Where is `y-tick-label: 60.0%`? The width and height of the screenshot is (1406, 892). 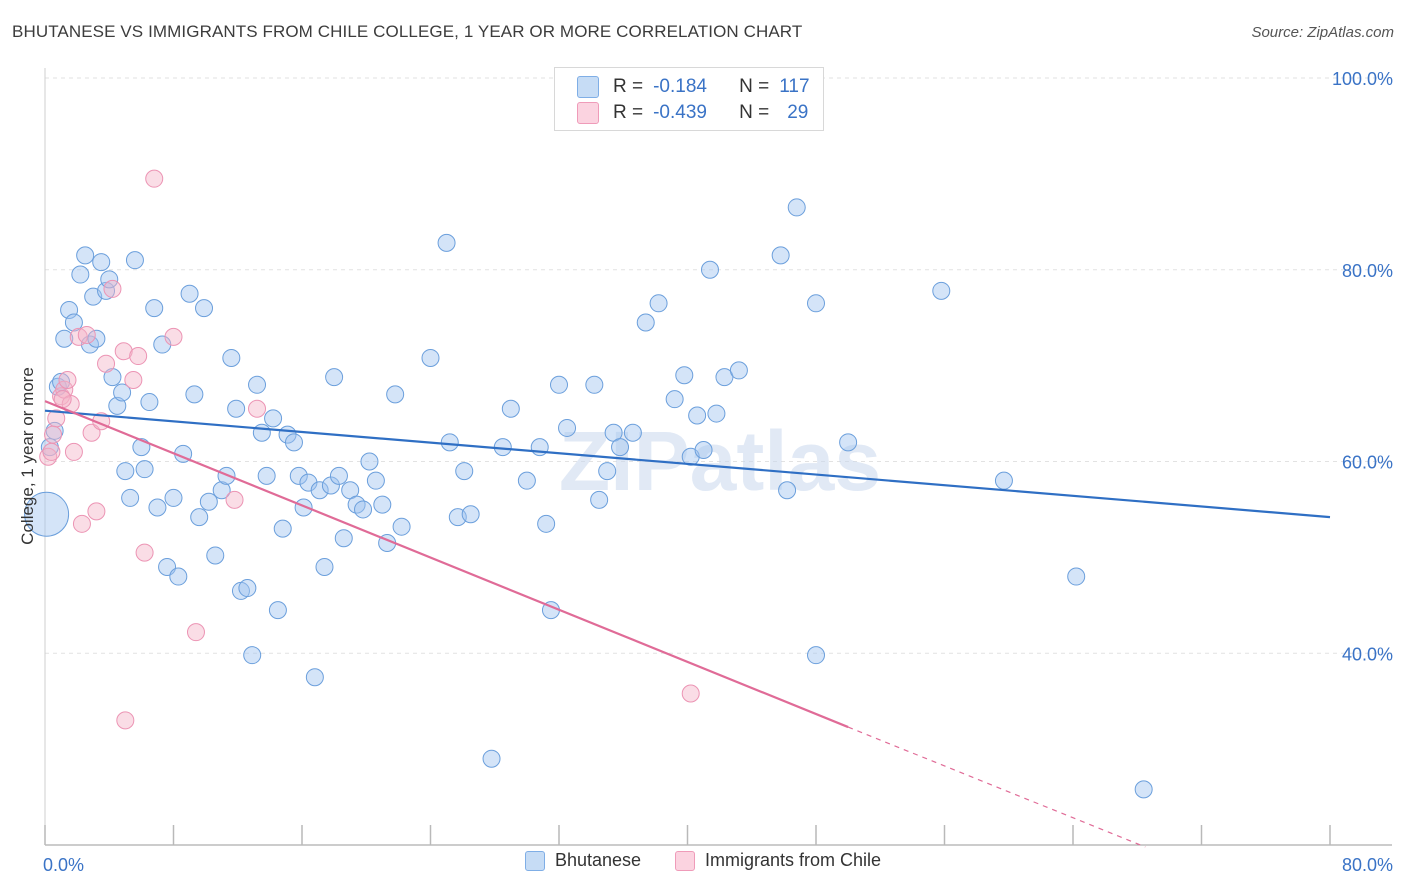
y-tick-label: 60.0% is located at coordinates (1367, 463).